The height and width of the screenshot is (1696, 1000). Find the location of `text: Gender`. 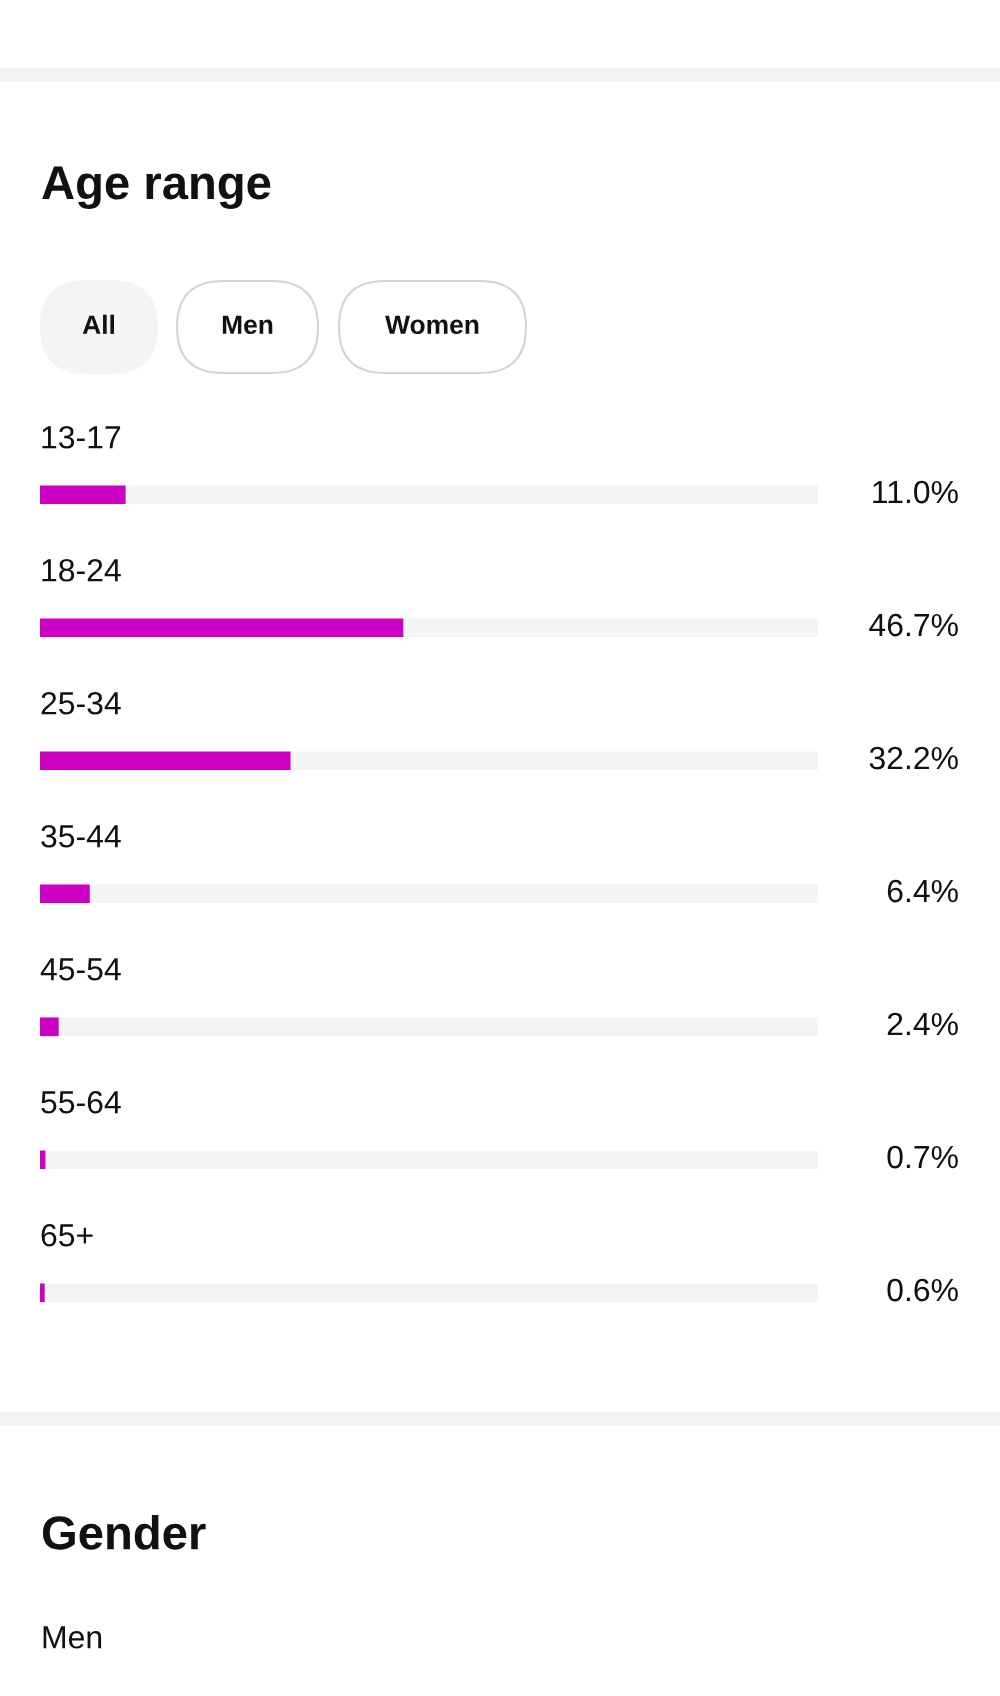

text: Gender is located at coordinates (124, 1532).